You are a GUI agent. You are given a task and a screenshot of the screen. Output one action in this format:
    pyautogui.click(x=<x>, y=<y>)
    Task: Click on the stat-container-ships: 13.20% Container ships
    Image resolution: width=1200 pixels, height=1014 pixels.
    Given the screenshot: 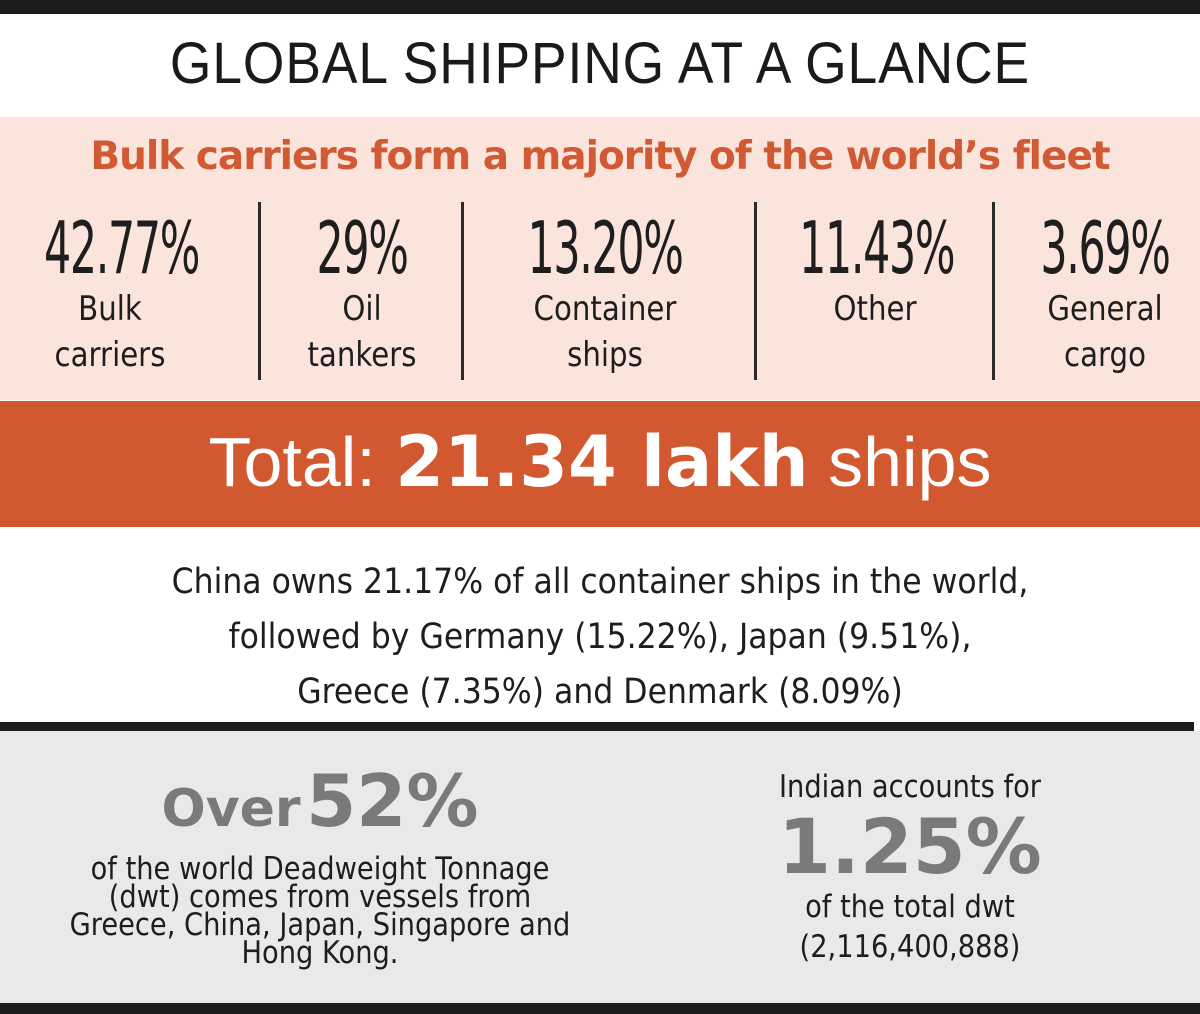 What is the action you would take?
    pyautogui.click(x=605, y=294)
    